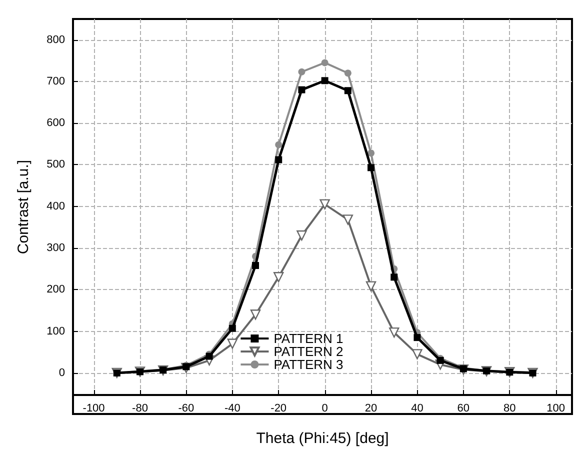  I want to click on x-tick-label: -20, so click(278, 408).